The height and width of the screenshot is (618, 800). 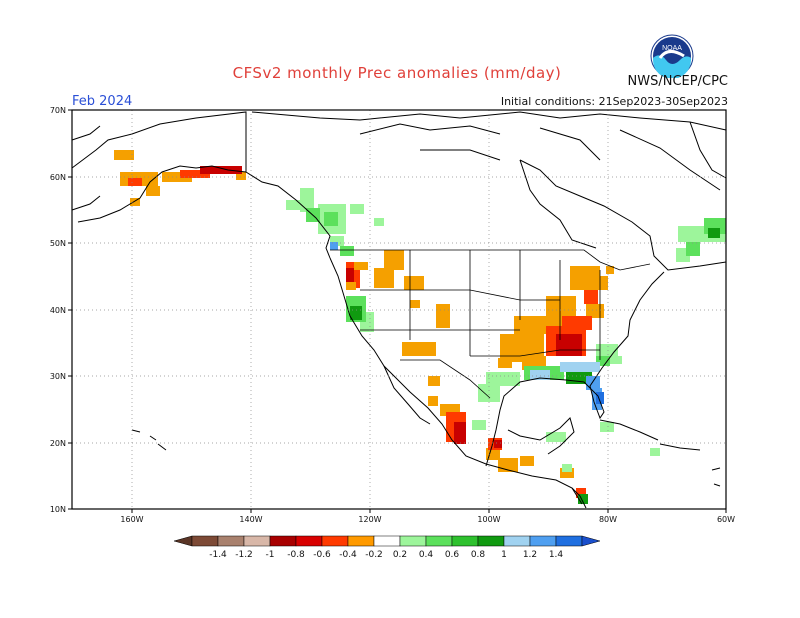 I want to click on colorbar-lower-extension, so click(x=183, y=541).